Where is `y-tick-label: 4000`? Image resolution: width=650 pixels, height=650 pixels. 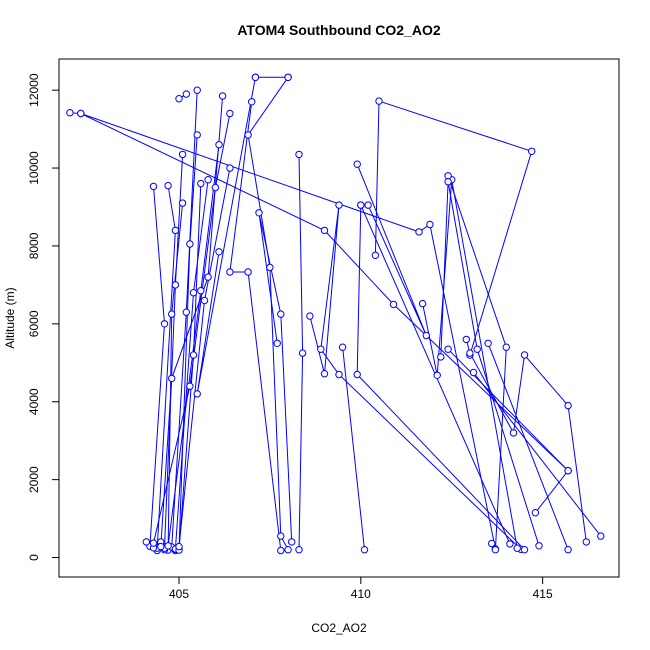 y-tick-label: 4000 is located at coordinates (34, 401).